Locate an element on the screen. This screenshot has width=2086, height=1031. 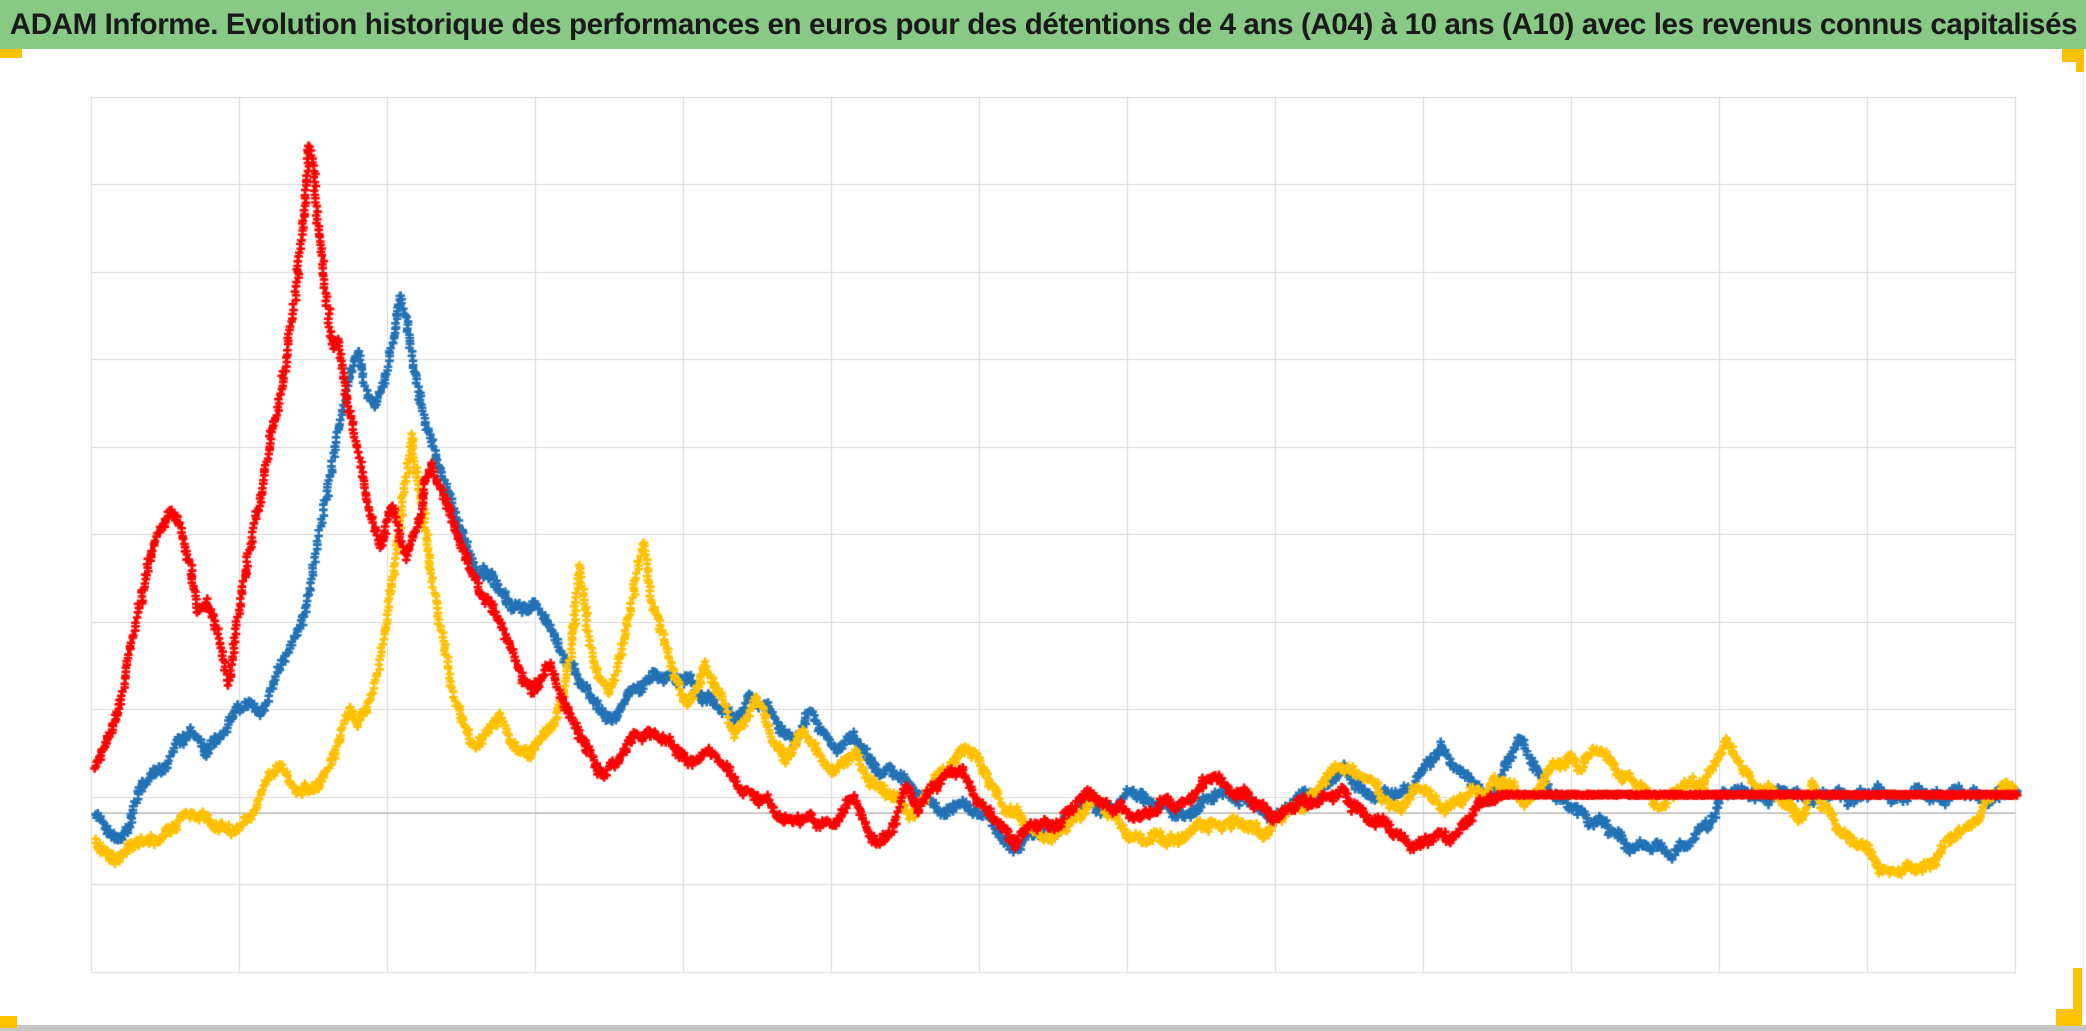
bottom-right-corner-accent-foot is located at coordinates (2069, 1017).